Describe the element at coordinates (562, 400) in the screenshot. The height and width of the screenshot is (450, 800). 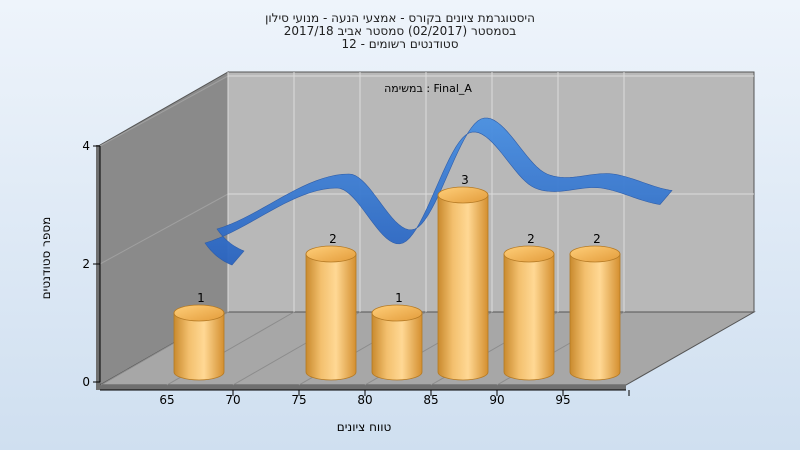
I see `x-tick-label: 95` at that location.